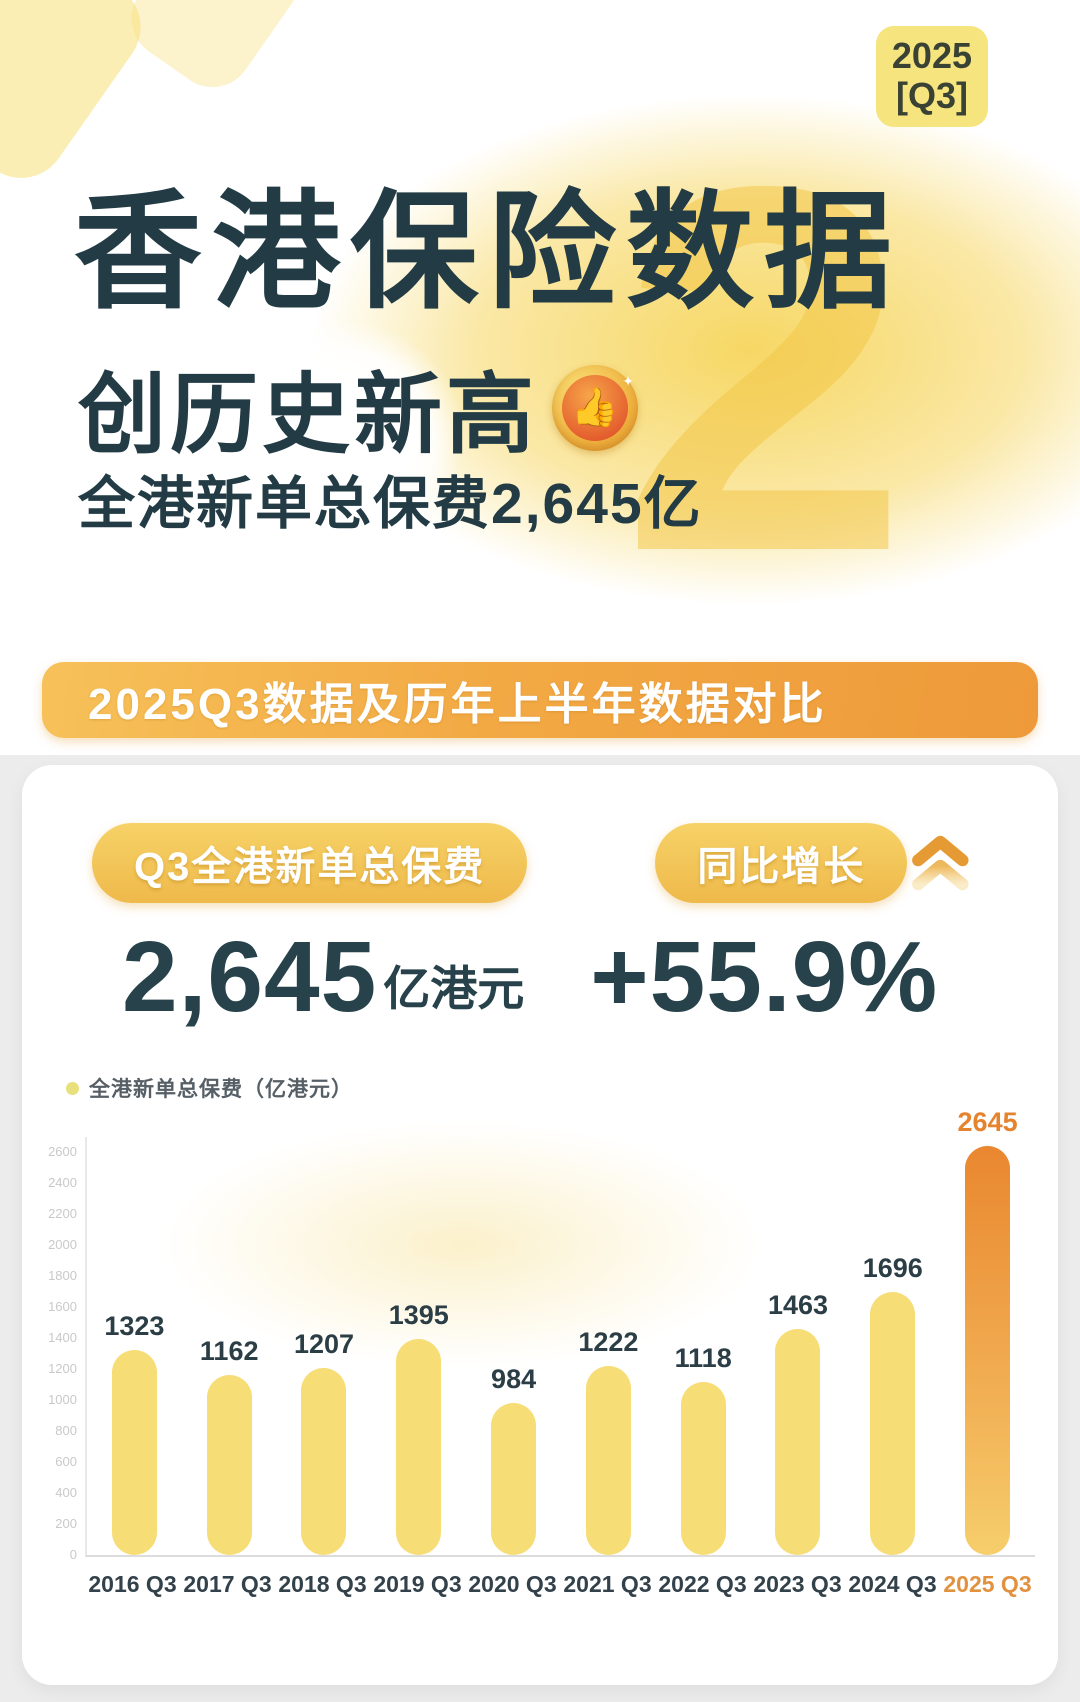  I want to click on y-axis-tick-label: 800, so click(66, 1431).